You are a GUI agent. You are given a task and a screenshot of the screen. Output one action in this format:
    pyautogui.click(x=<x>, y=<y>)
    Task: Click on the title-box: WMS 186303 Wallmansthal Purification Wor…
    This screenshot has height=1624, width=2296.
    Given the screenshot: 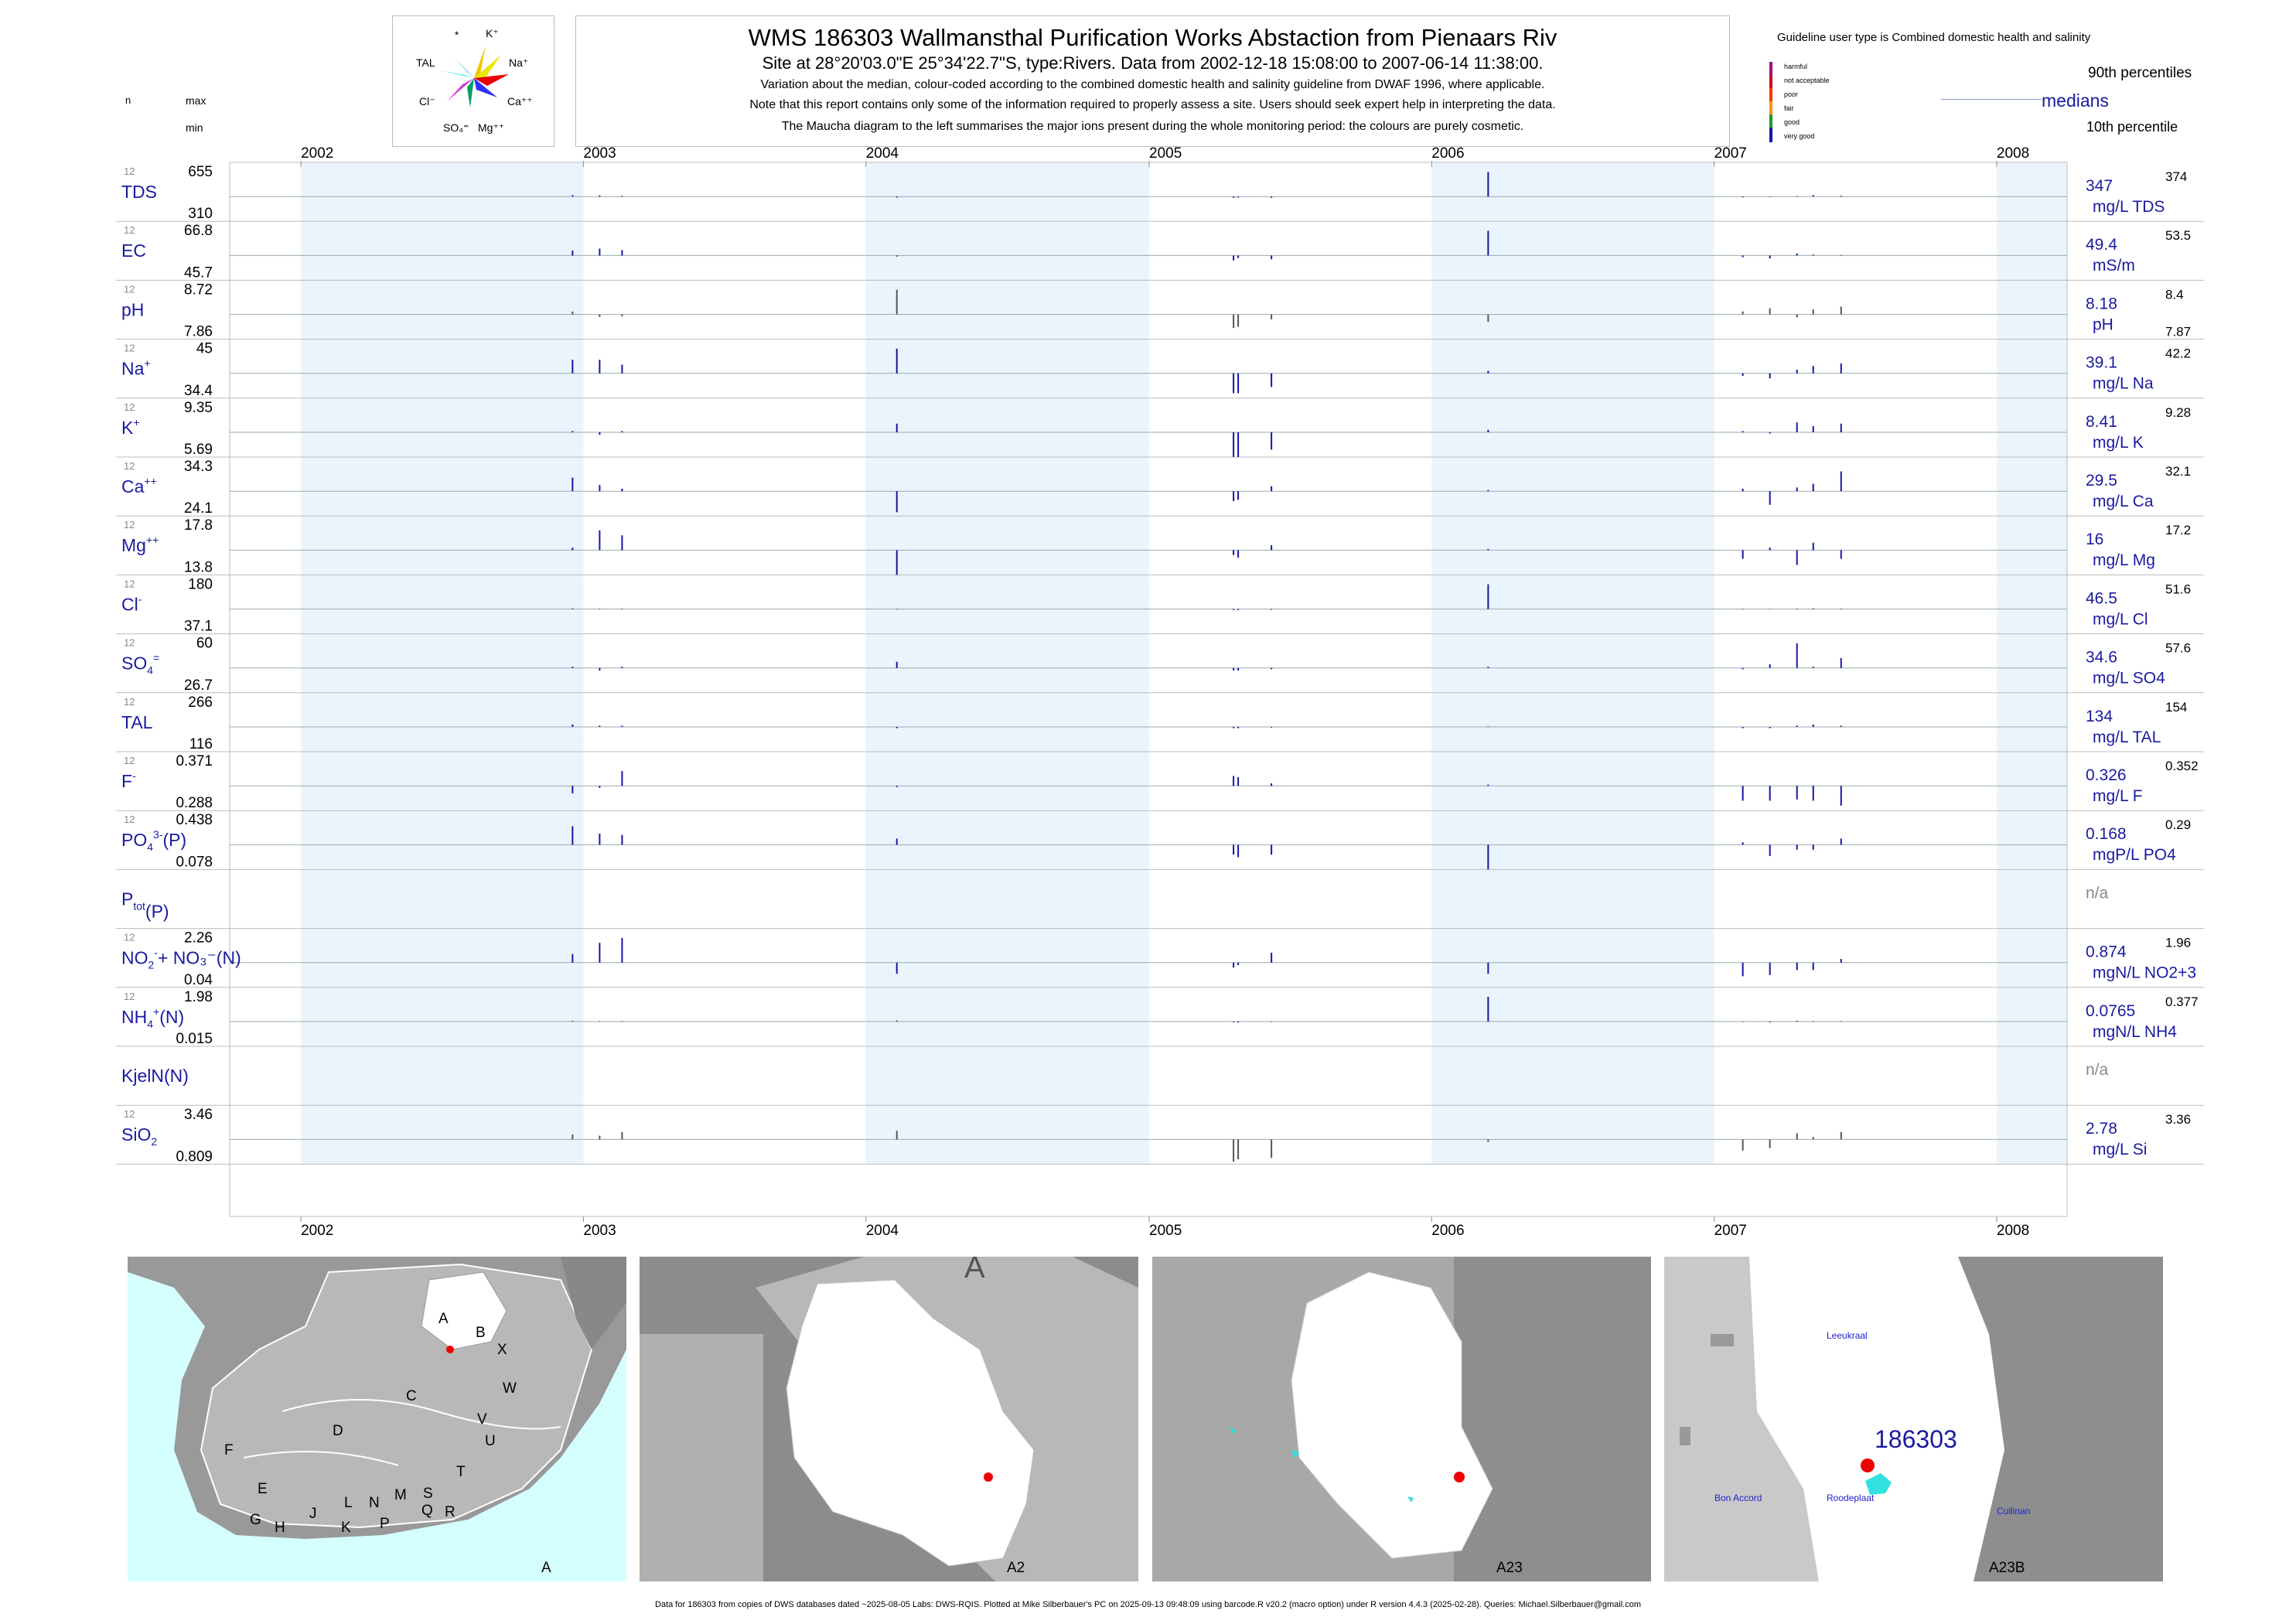 What is the action you would take?
    pyautogui.click(x=1152, y=81)
    